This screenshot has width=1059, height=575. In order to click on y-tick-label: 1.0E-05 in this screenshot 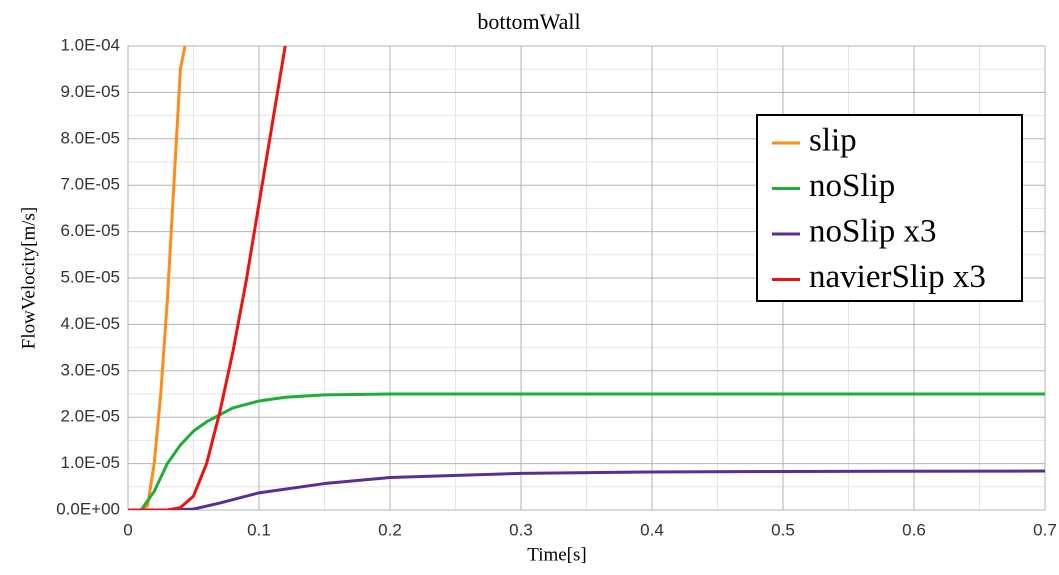, I will do `click(90, 462)`.